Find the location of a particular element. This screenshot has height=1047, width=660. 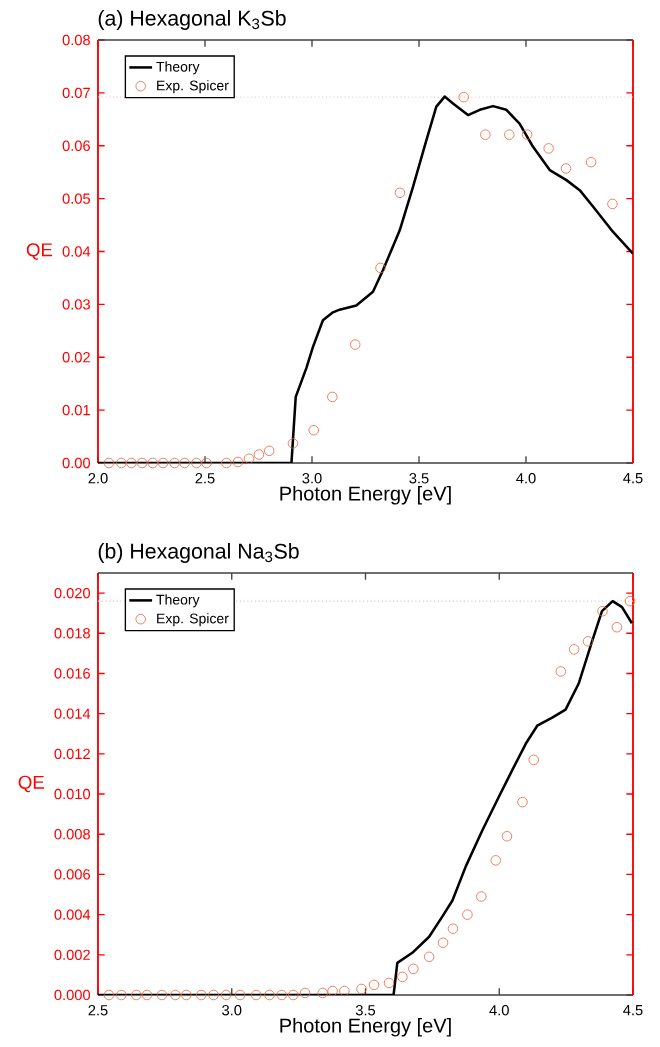

y-tick-label: 0.018 is located at coordinates (72, 633).